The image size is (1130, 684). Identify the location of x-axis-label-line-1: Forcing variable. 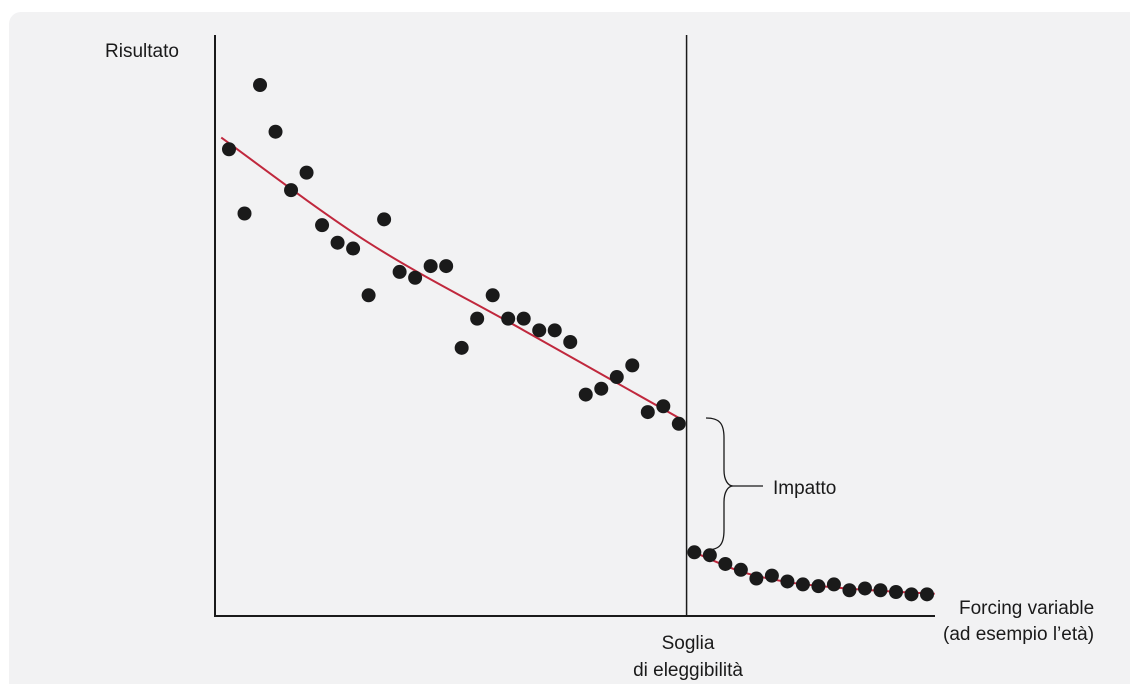
(1026, 608).